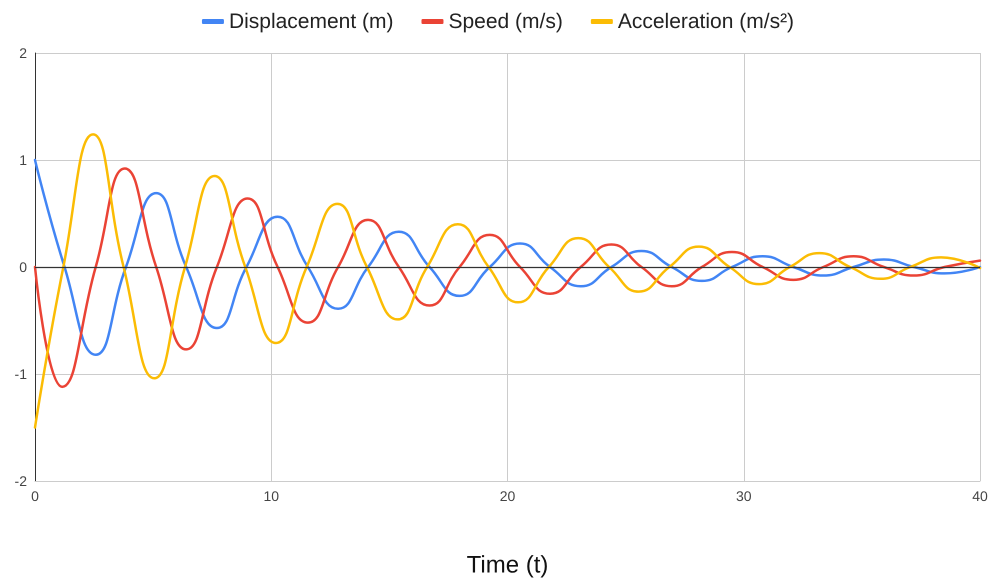 Image resolution: width=996 pixels, height=587 pixels. What do you see at coordinates (23, 160) in the screenshot?
I see `y-tick-label: 1` at bounding box center [23, 160].